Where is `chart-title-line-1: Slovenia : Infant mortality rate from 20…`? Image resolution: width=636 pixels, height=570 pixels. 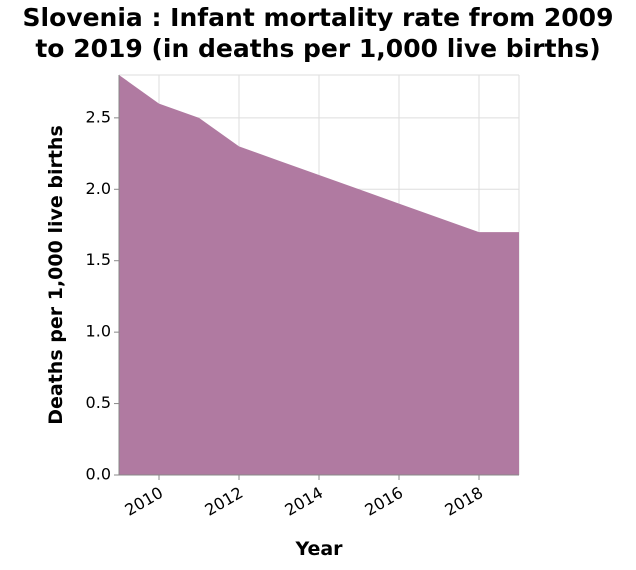 chart-title-line-1: Slovenia : Infant mortality rate from 20… is located at coordinates (318, 17).